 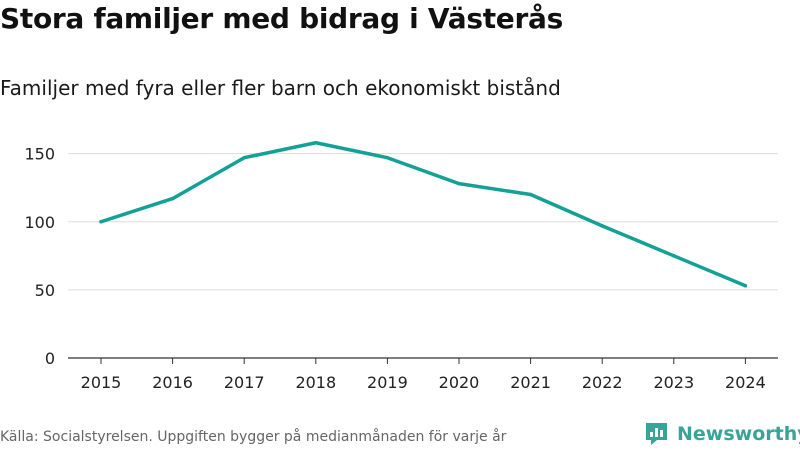 I want to click on brand: Newsworthy, so click(x=722, y=433).